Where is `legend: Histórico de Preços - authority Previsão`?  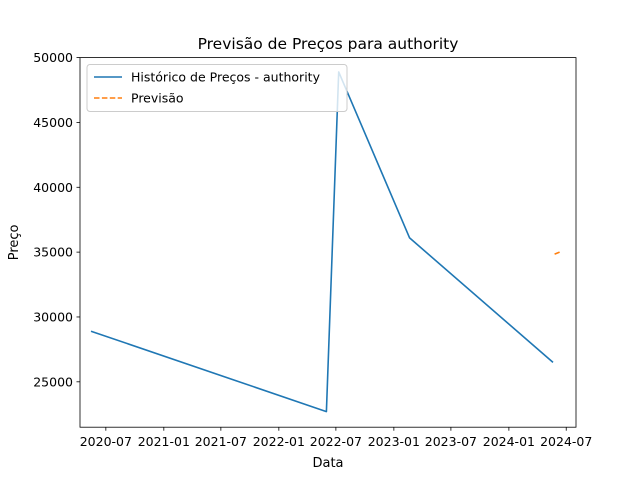 legend: Histórico de Preços - authority Previsão is located at coordinates (217, 88).